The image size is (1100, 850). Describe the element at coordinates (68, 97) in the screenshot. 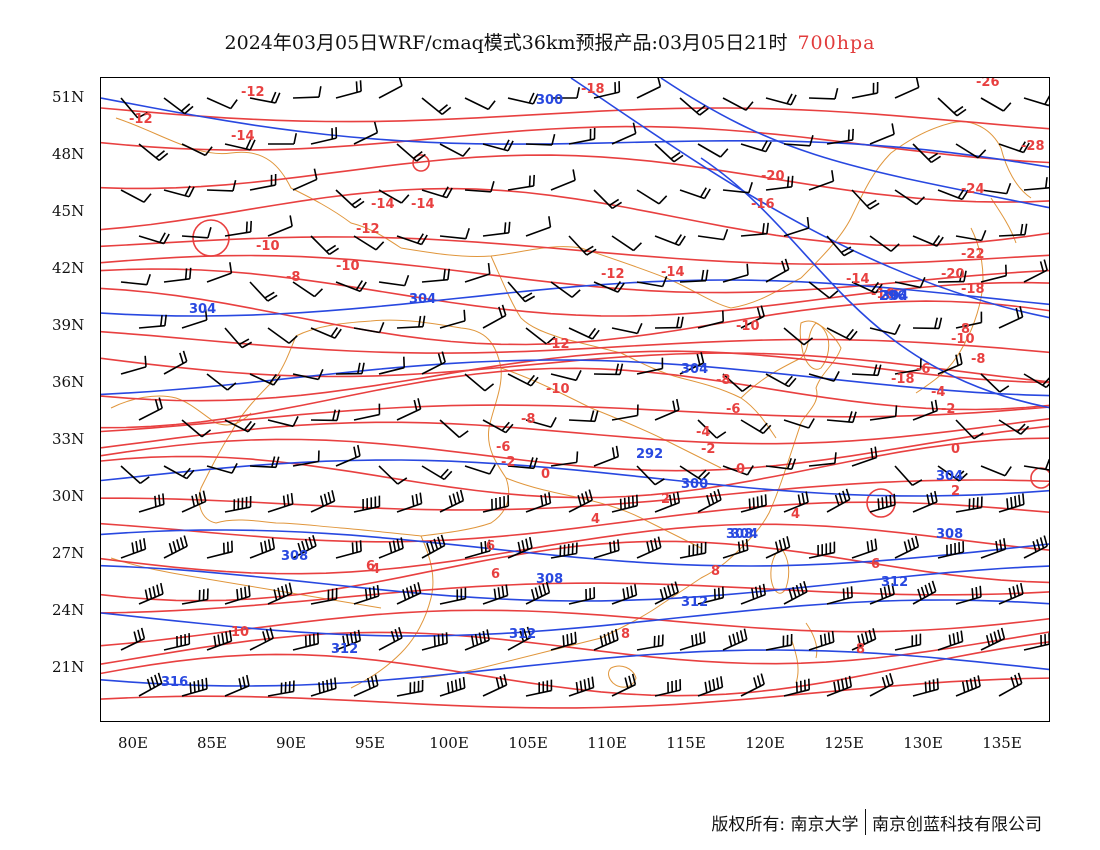

I see `latitude-label: 51N` at that location.